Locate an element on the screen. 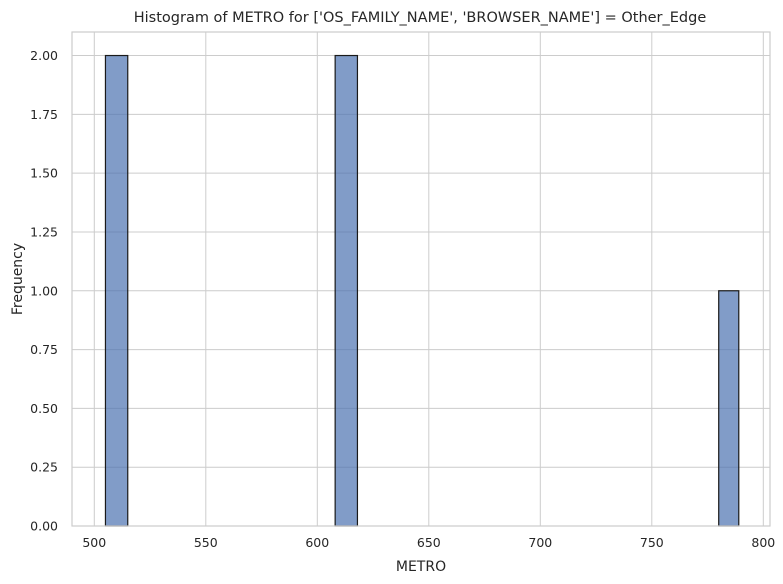 This screenshot has width=783, height=584. x-tick-label: 600 is located at coordinates (317, 542).